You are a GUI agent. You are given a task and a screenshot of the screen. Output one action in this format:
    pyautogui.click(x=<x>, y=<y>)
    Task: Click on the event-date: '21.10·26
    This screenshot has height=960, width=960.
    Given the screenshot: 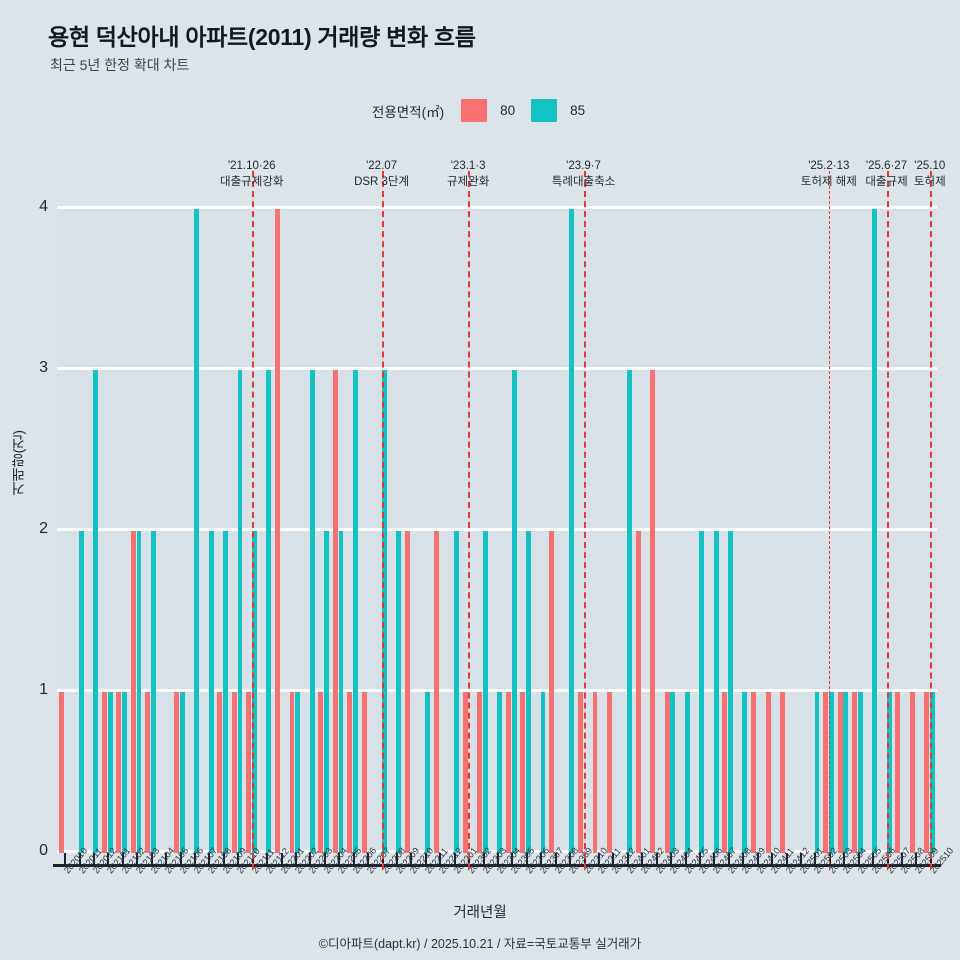 What is the action you would take?
    pyautogui.click(x=251, y=166)
    